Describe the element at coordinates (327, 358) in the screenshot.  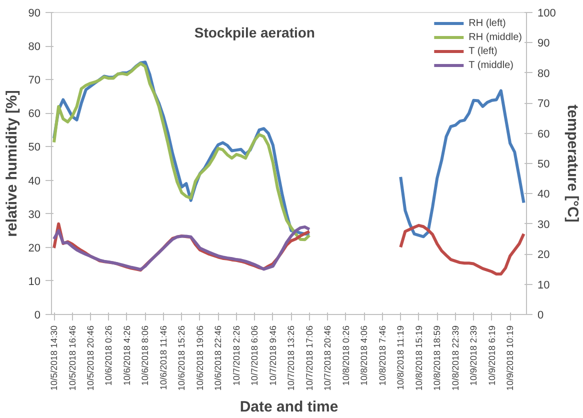
I see `x-tick-label: 10/7/2018 20:46` at that location.